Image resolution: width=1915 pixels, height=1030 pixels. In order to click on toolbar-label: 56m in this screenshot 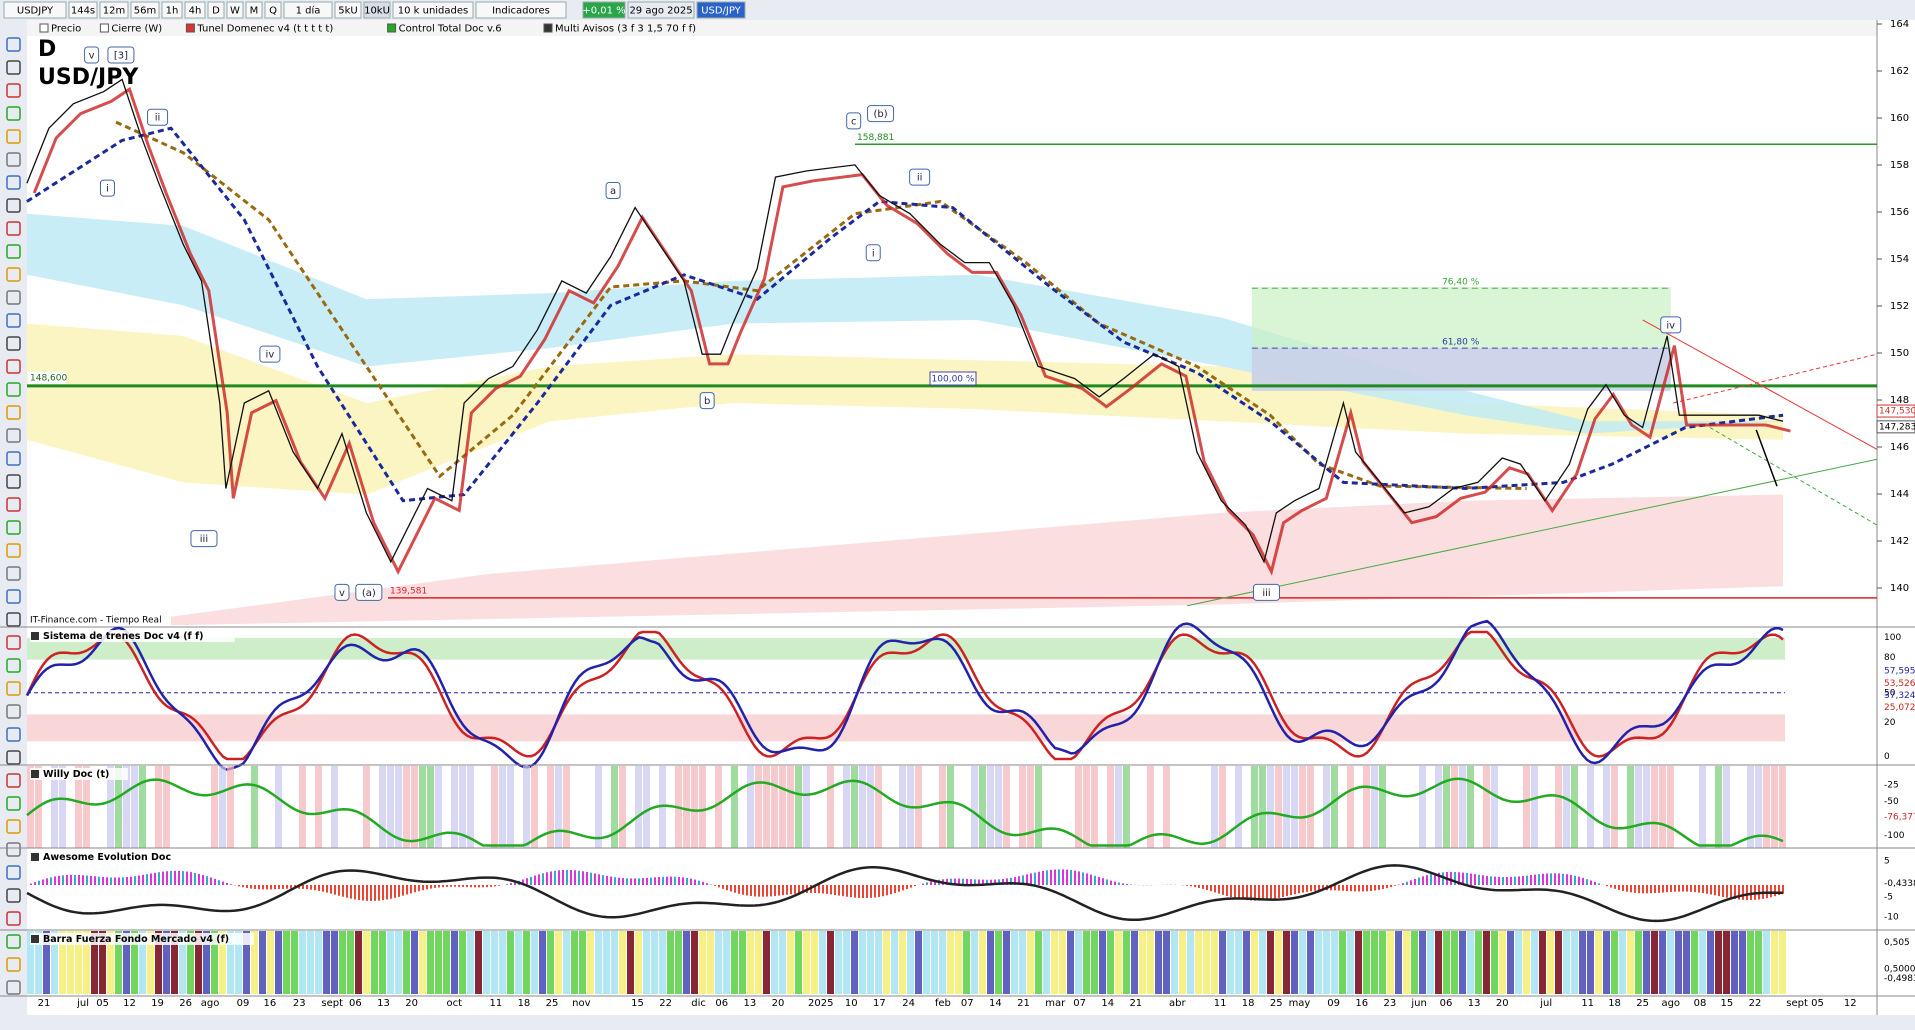, I will do `click(145, 11)`.